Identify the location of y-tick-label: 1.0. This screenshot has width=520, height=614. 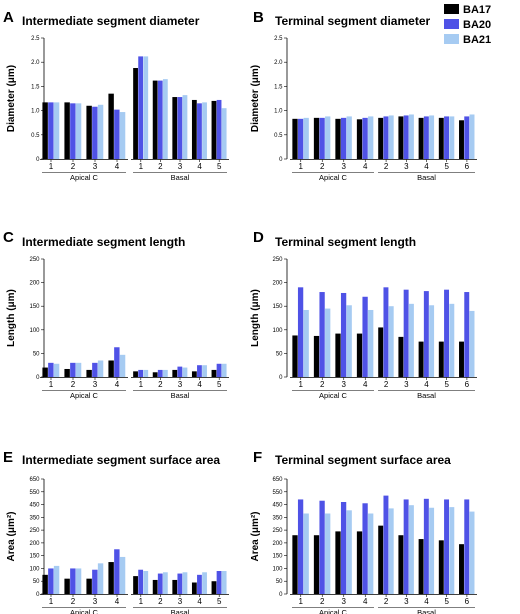
(35, 112).